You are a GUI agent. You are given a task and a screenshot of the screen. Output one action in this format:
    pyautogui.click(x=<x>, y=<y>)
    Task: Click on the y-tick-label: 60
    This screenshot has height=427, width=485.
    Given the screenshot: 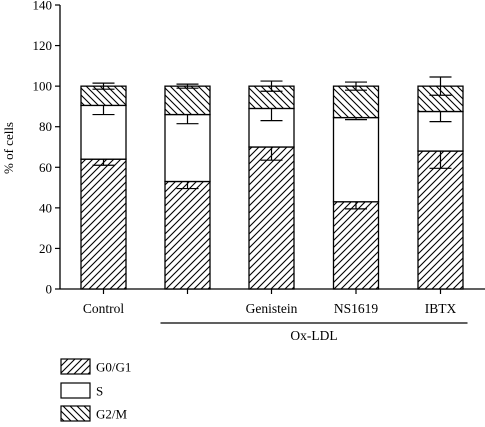 What is the action you would take?
    pyautogui.click(x=45, y=167)
    